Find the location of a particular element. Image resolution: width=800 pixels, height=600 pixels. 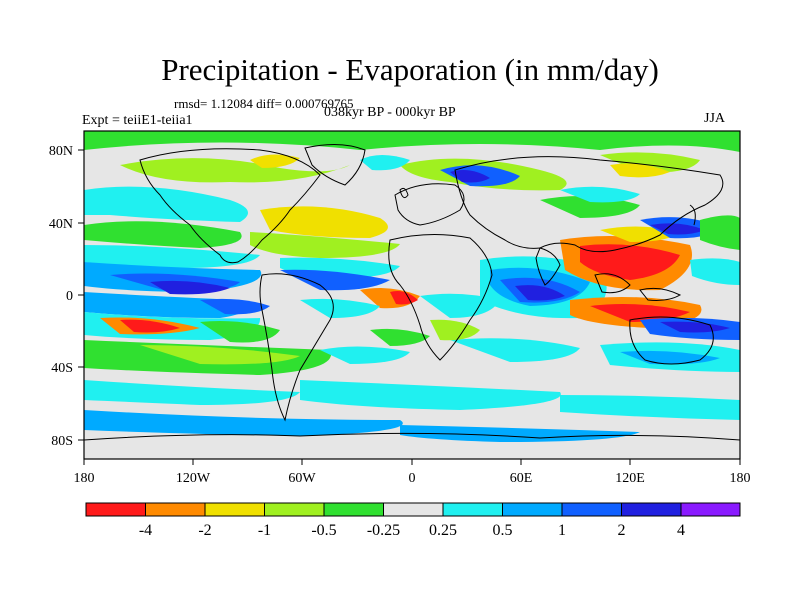

colorbar-label: 2 is located at coordinates (622, 530).